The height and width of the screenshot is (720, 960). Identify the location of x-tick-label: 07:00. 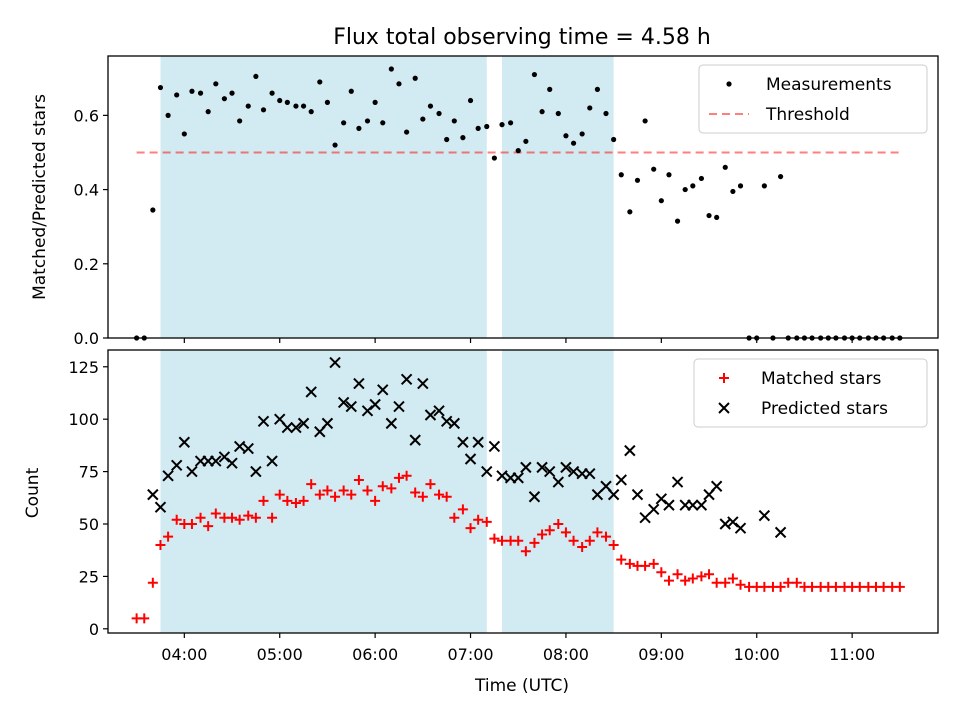
(470, 654).